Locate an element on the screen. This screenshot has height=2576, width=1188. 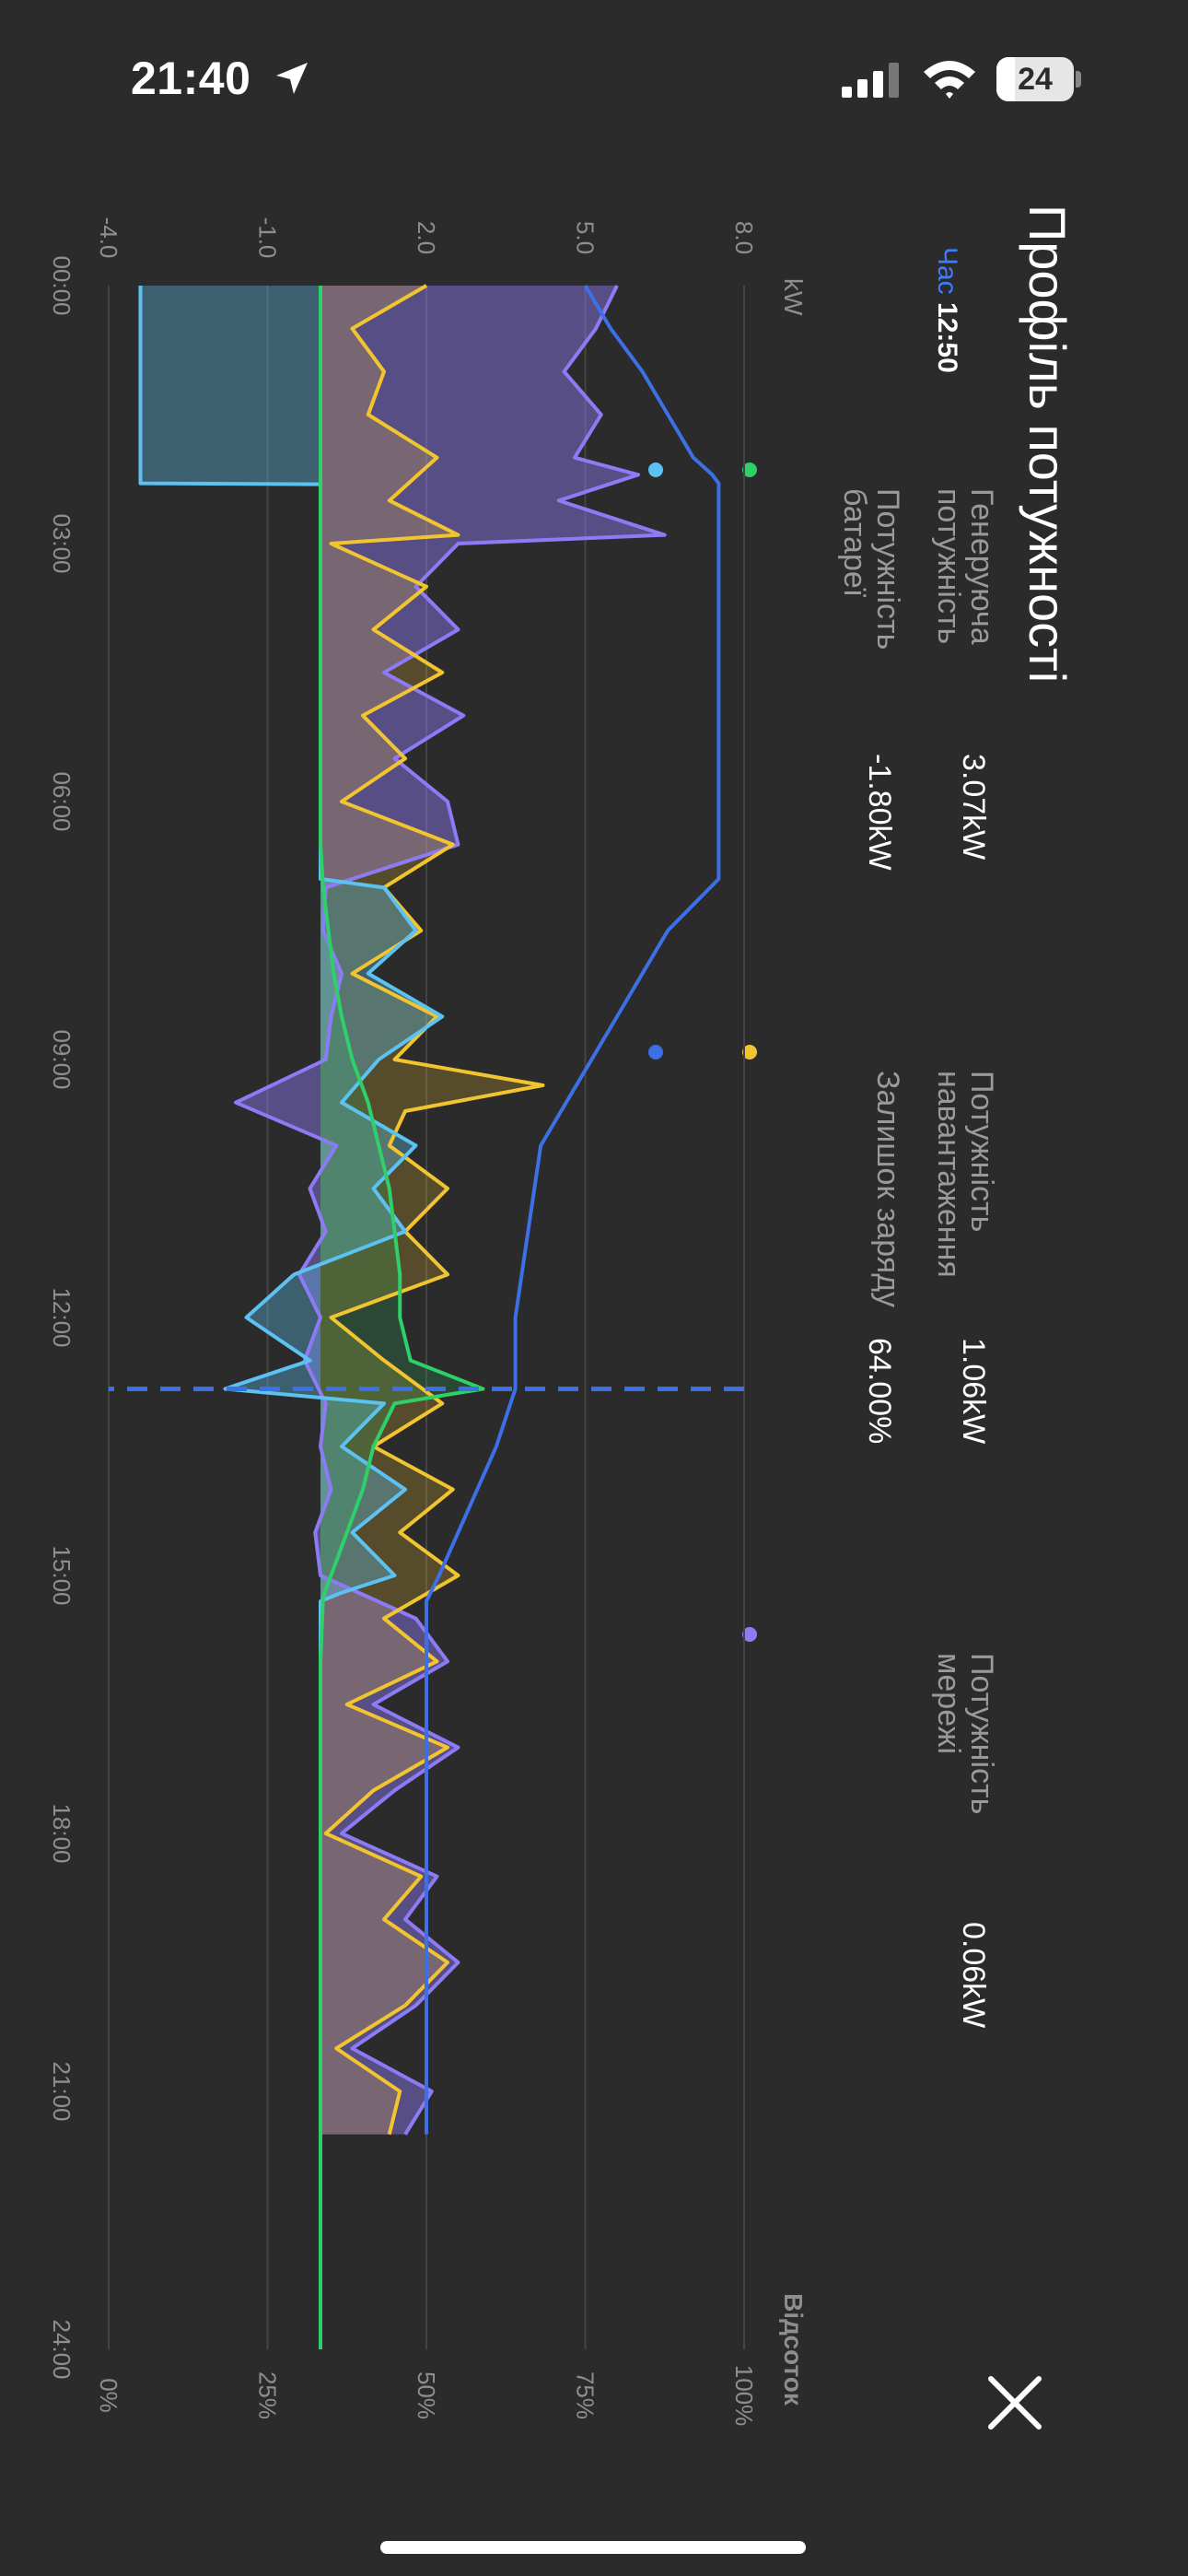
x-tick-label: 06:00 is located at coordinates (62, 801).